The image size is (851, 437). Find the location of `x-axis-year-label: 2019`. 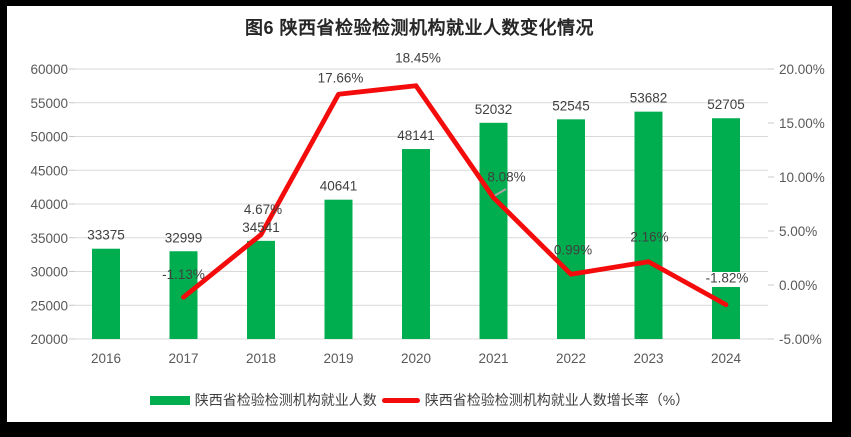

x-axis-year-label: 2019 is located at coordinates (338, 358).